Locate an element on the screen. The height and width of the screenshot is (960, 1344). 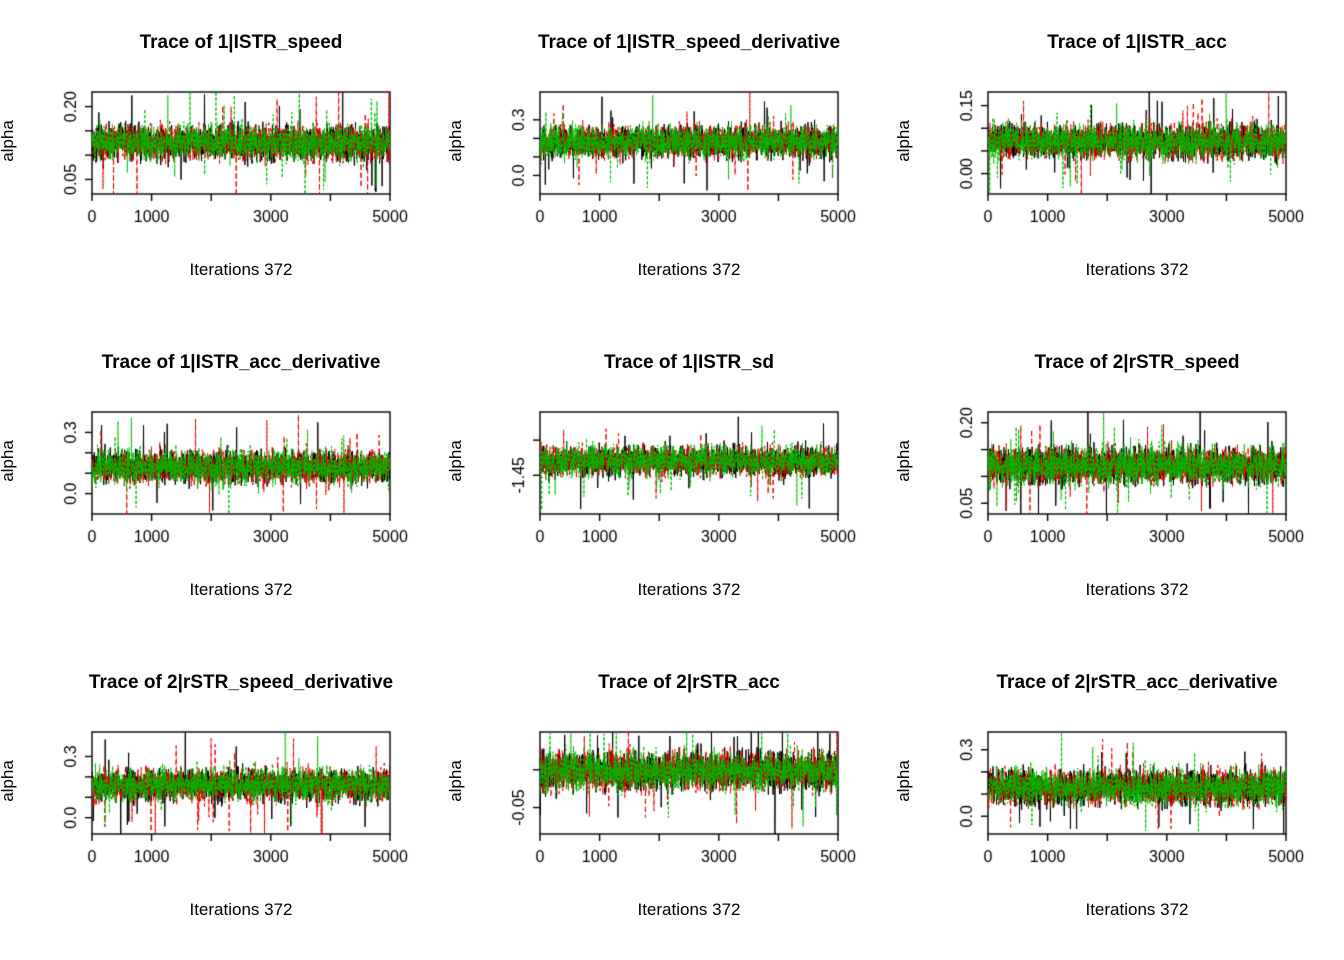
panel-title: Trace of 2|rSTR_acc_derivative is located at coordinates (1137, 682).